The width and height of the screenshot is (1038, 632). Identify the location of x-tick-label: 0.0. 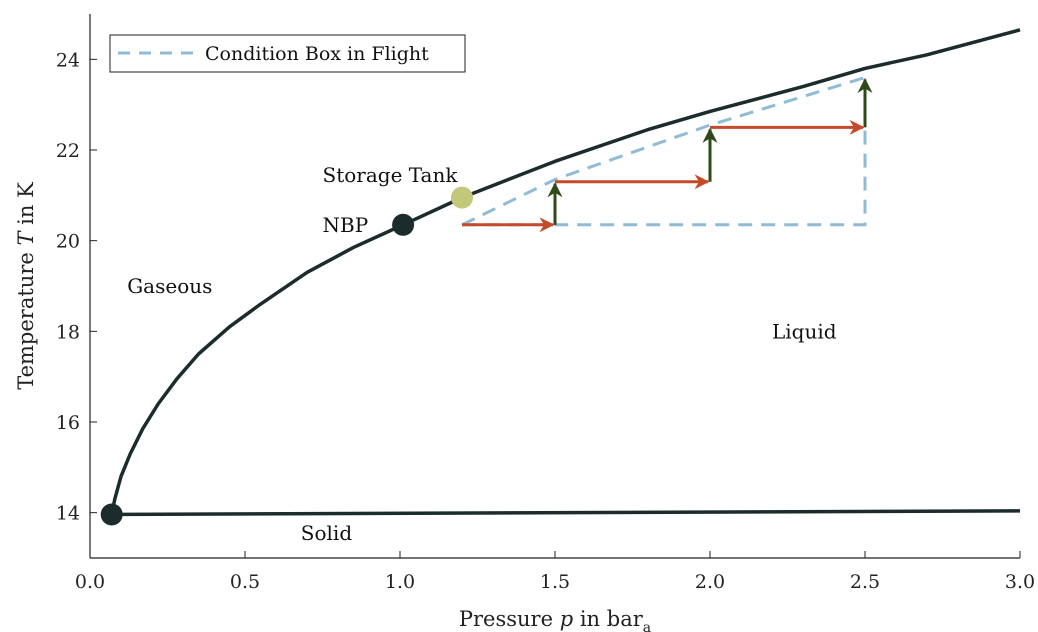
(90, 582).